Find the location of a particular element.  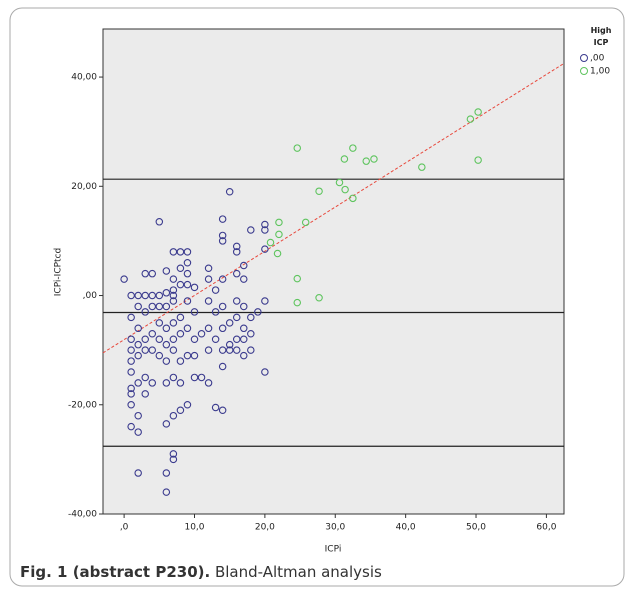

legend-label: ,00 is located at coordinates (597, 59).